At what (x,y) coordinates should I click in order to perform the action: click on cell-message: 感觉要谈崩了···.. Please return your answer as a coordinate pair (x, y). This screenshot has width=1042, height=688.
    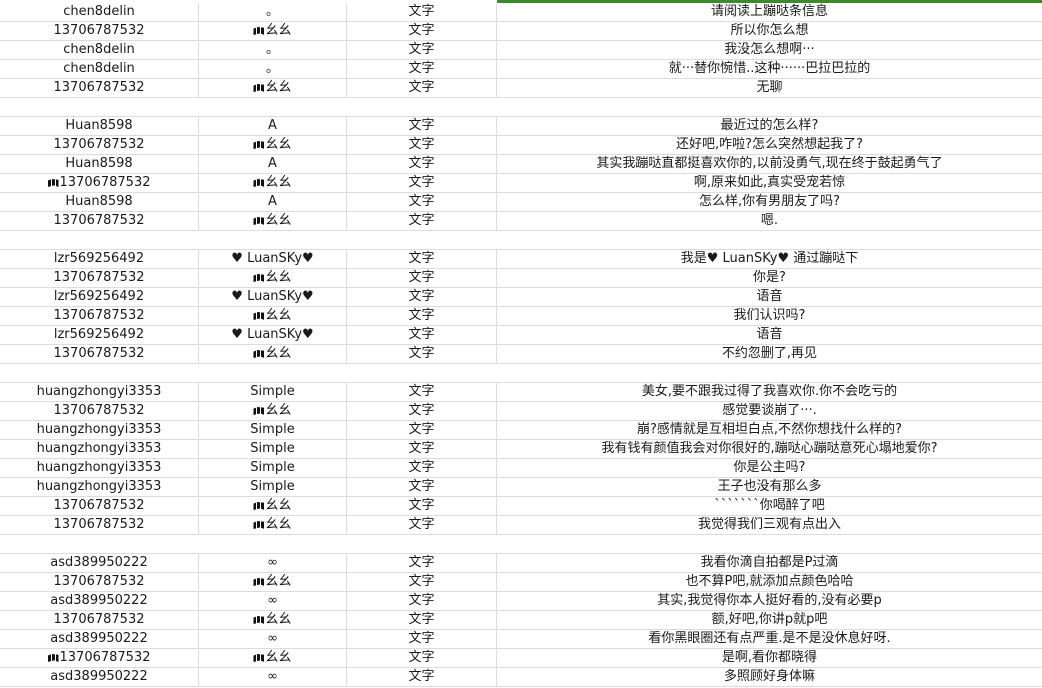
    Looking at the image, I should click on (769, 411).